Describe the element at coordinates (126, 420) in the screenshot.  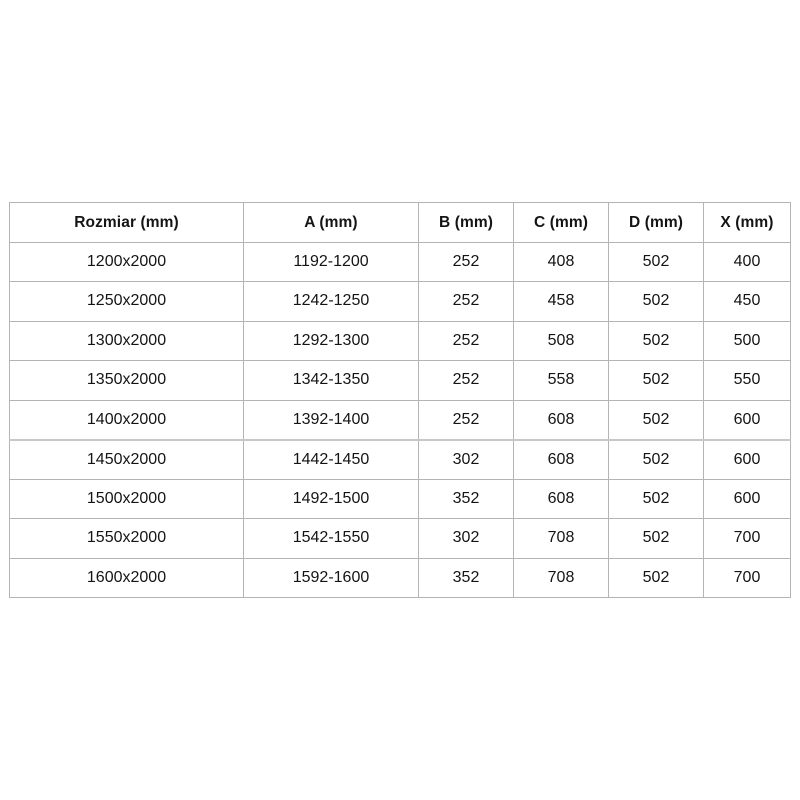
I see `cell-size: 1400x2000` at that location.